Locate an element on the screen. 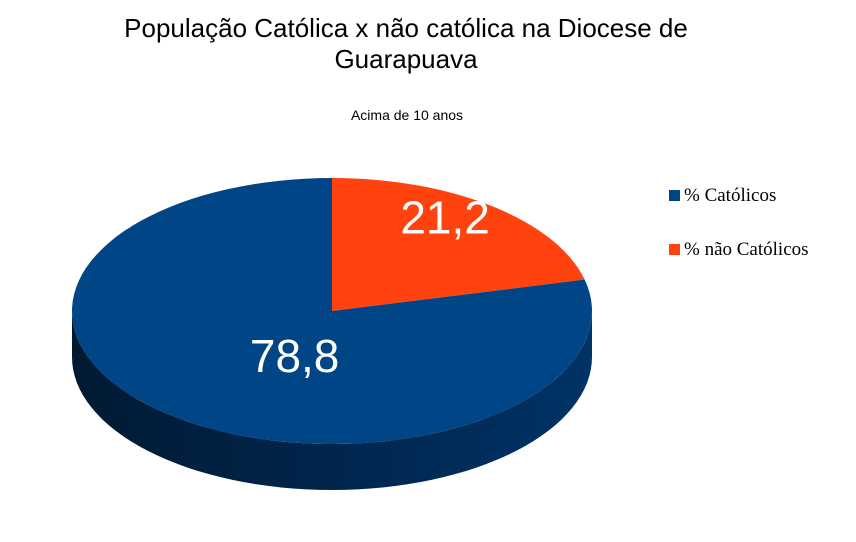 Image resolution: width=856 pixels, height=542 pixels. chart-subtitle: Acima de 10 anos is located at coordinates (407, 115).